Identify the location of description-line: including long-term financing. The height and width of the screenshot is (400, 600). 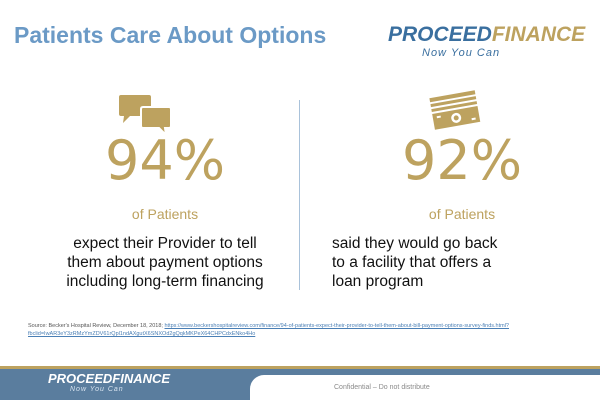
(165, 281).